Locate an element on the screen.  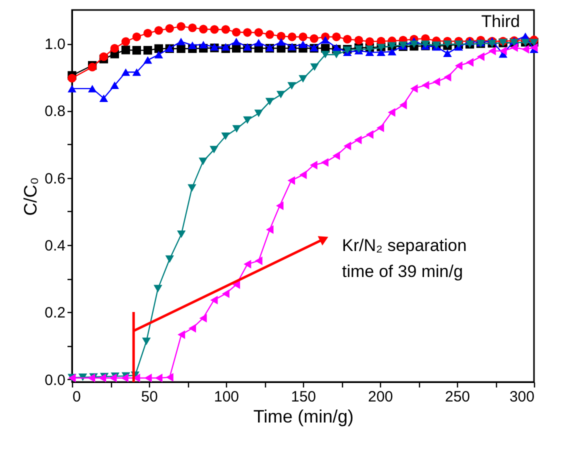
x-tick-label: 100 is located at coordinates (227, 397).